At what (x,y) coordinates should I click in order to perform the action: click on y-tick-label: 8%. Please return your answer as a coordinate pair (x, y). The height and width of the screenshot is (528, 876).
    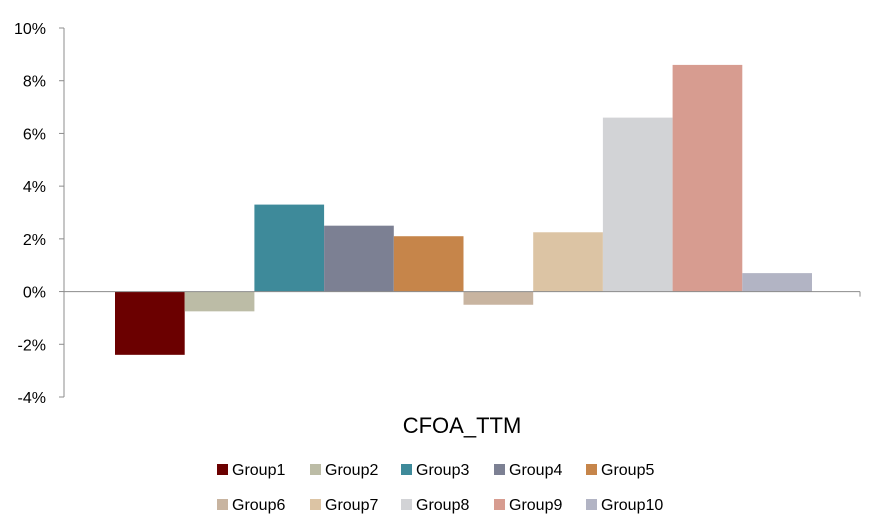
    Looking at the image, I should click on (34, 82).